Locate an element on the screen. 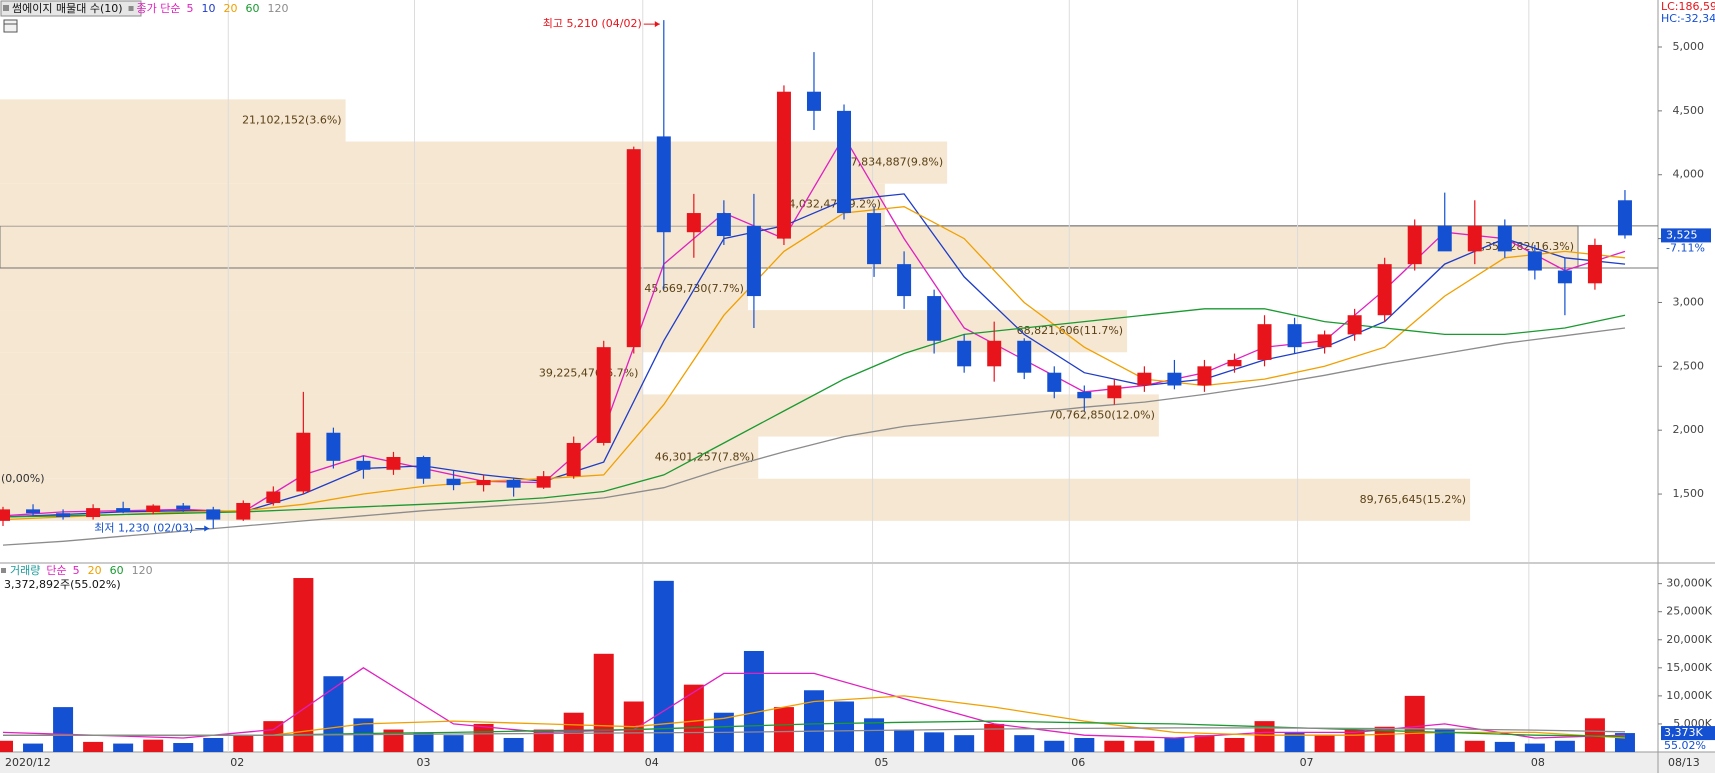  legend-prefix: 종가 단순 is located at coordinates (159, 8).